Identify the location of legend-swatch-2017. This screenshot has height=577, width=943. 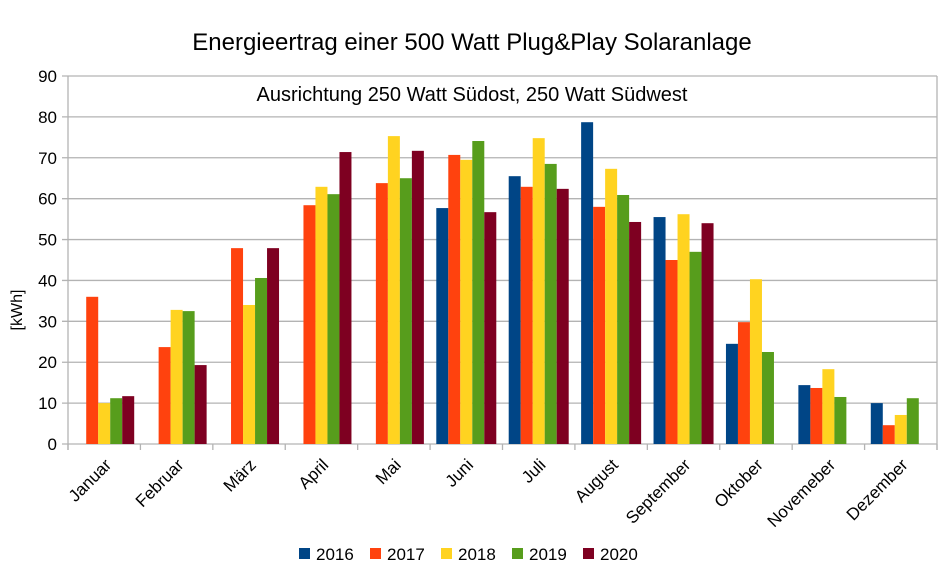
(375, 553).